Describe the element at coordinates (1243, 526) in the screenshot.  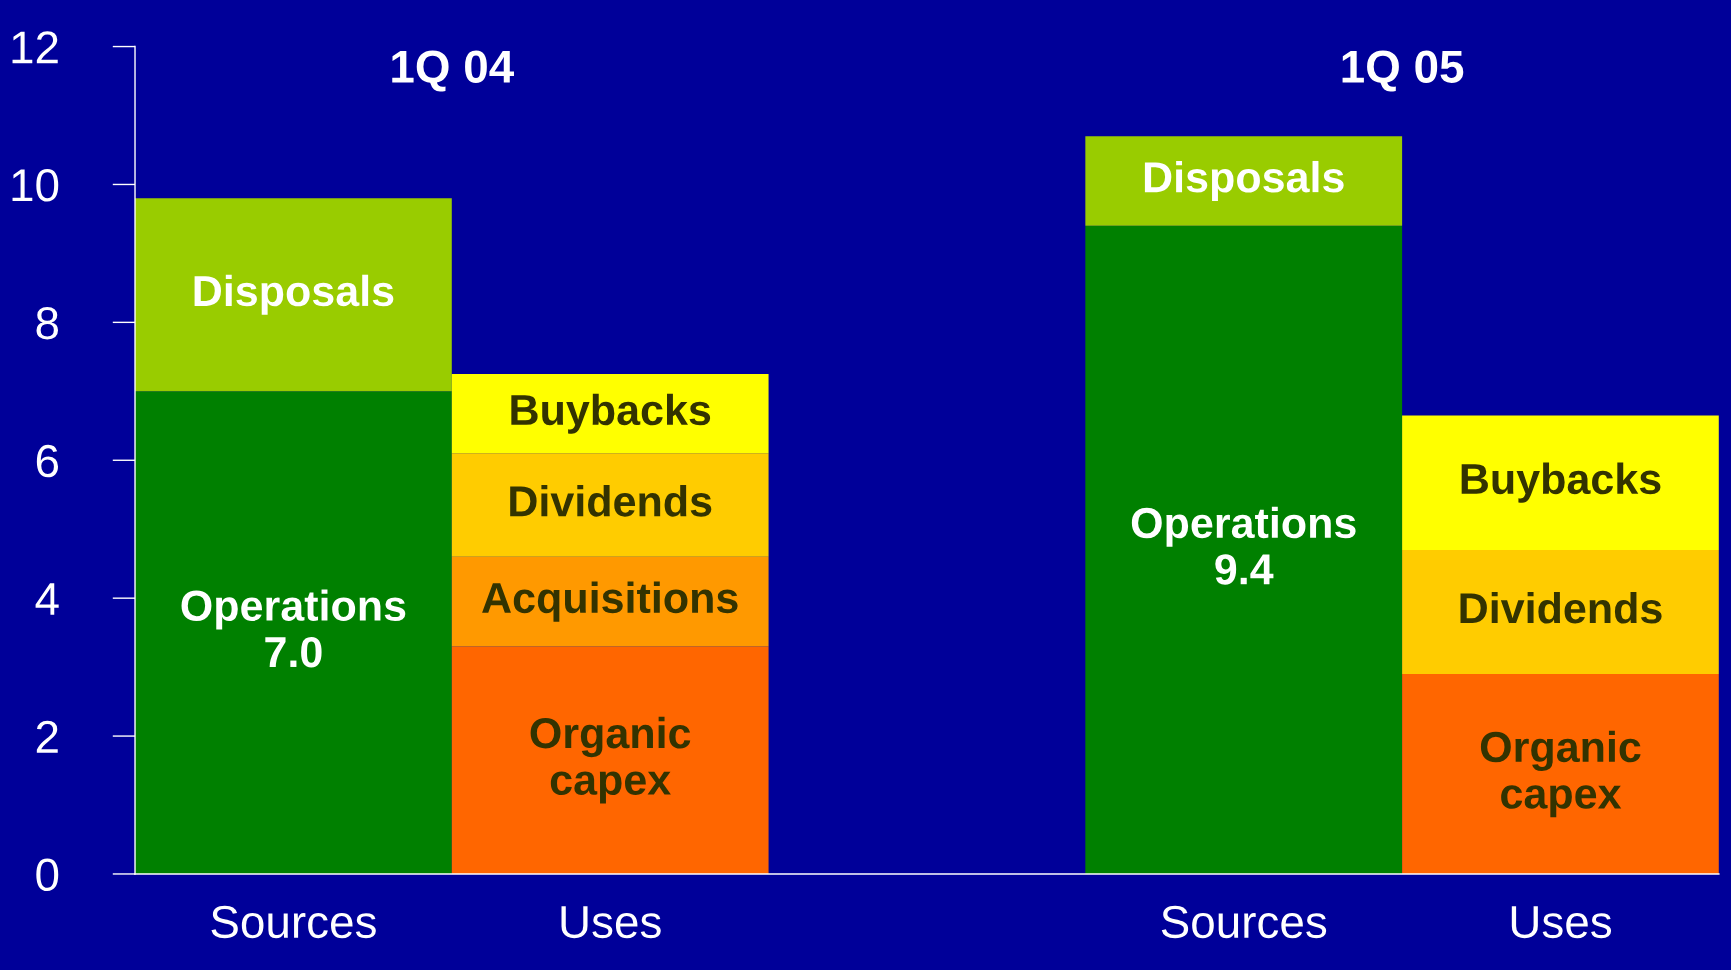
I see `text: Operations` at that location.